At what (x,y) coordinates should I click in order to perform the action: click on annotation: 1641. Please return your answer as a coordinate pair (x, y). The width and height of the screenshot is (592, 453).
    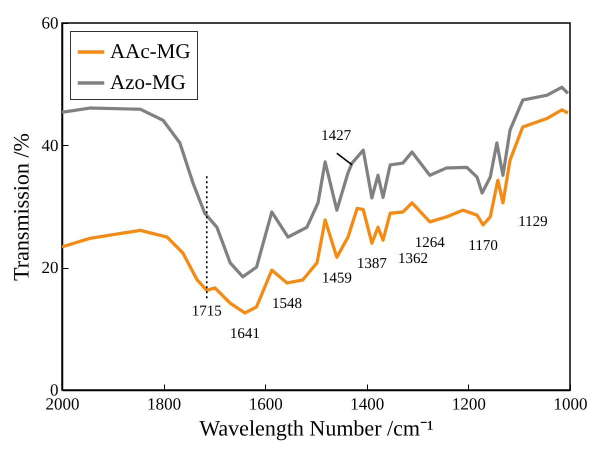
    Looking at the image, I should click on (245, 334).